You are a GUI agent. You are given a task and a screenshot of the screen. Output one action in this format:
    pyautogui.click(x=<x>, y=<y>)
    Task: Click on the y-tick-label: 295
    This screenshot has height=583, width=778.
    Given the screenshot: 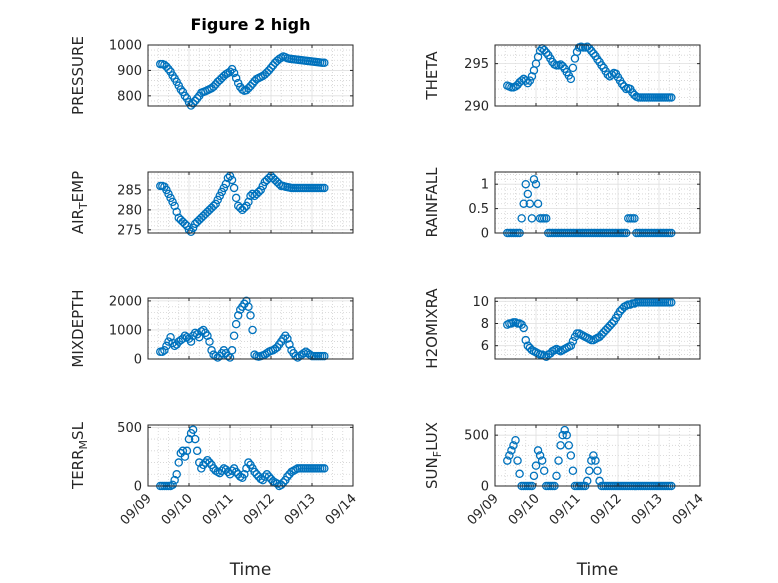 What is the action you would take?
    pyautogui.click(x=476, y=64)
    